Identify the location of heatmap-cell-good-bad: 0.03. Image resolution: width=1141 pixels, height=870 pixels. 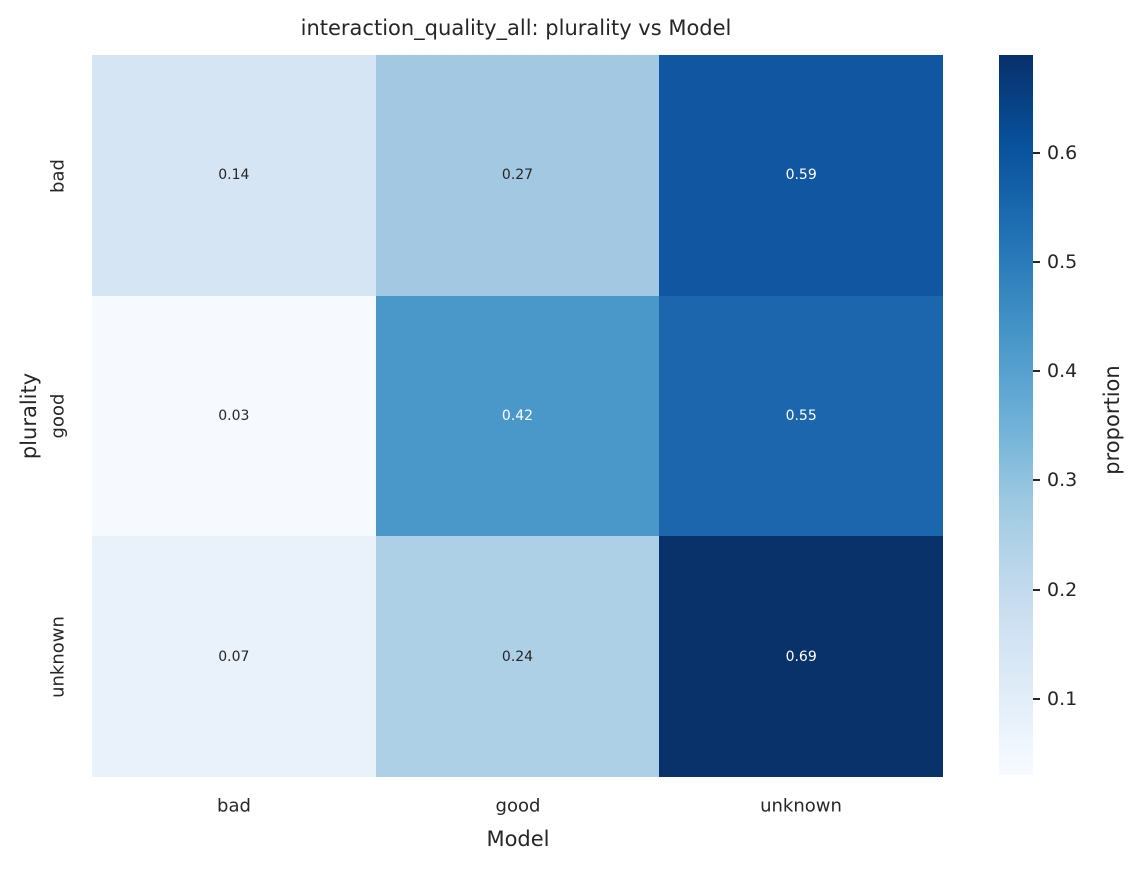
(234, 416).